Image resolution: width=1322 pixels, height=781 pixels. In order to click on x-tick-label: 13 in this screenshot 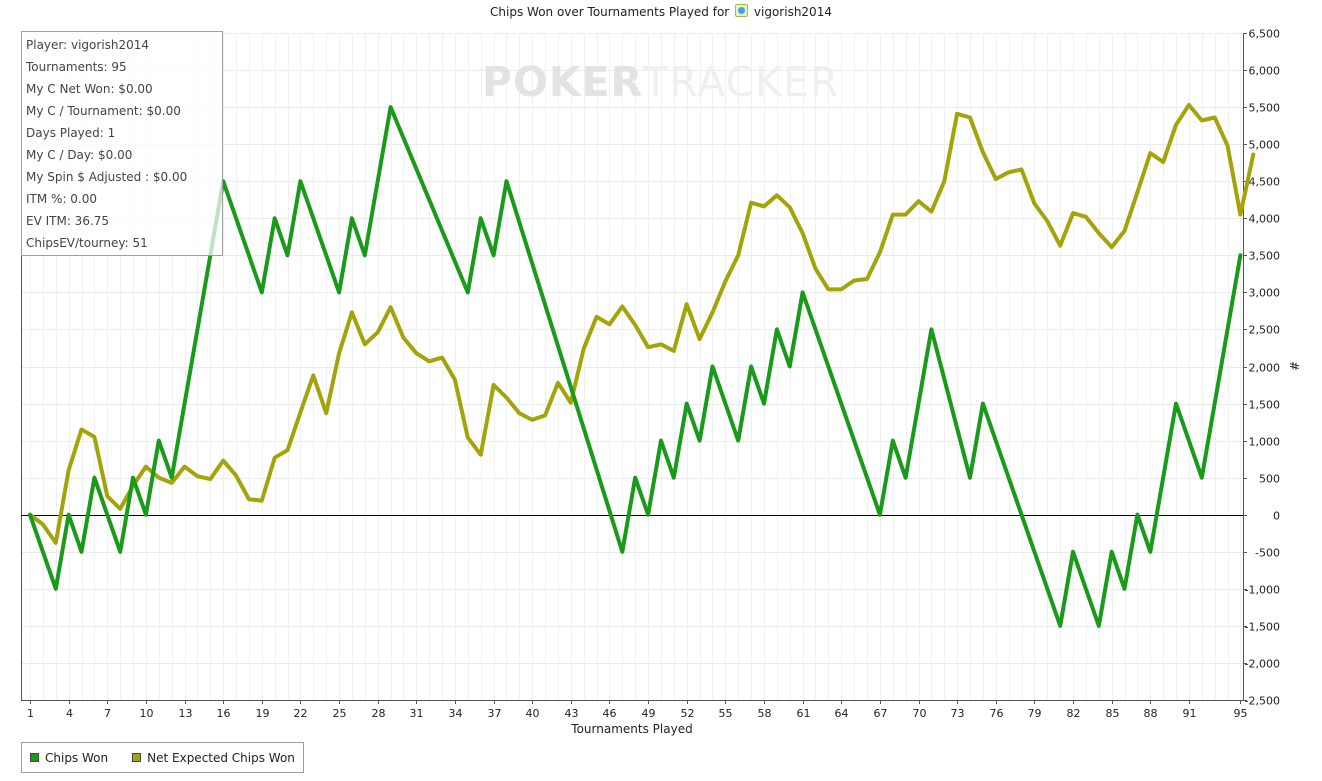, I will do `click(186, 713)`.